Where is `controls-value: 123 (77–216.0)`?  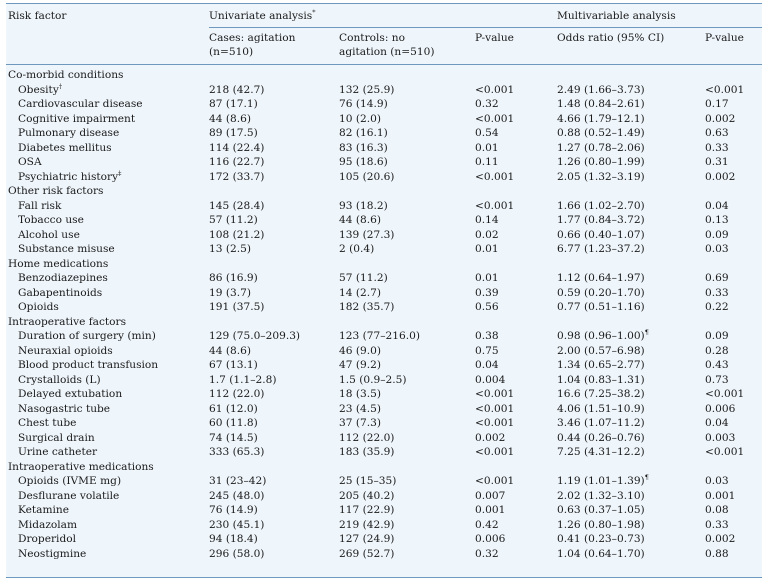
controls-value: 123 (77–216.0) is located at coordinates (379, 336).